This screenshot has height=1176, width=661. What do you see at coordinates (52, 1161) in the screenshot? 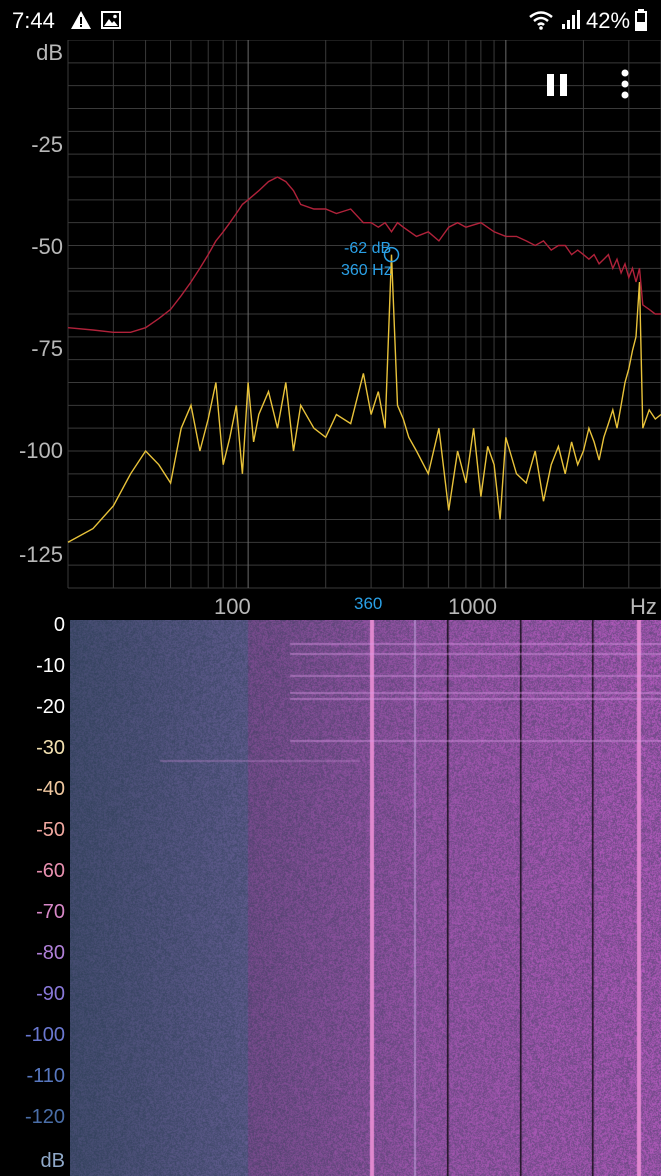
I see `spectrogram-scale-unit: dB` at bounding box center [52, 1161].